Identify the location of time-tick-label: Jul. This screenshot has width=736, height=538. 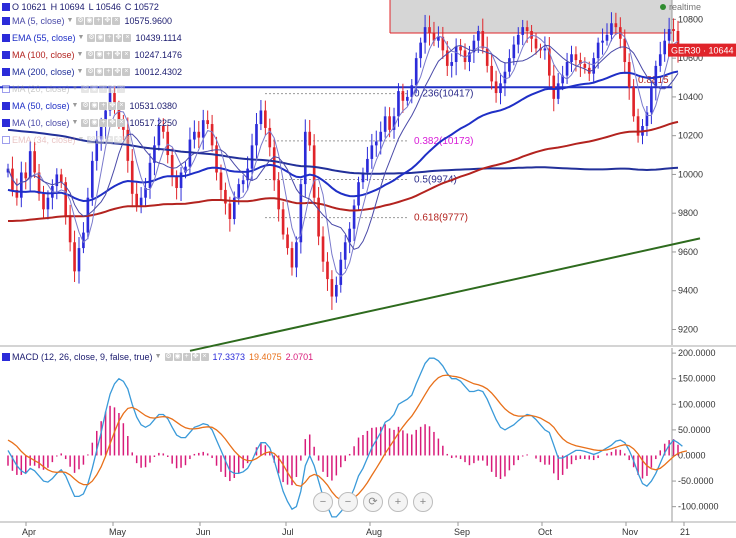
(288, 532).